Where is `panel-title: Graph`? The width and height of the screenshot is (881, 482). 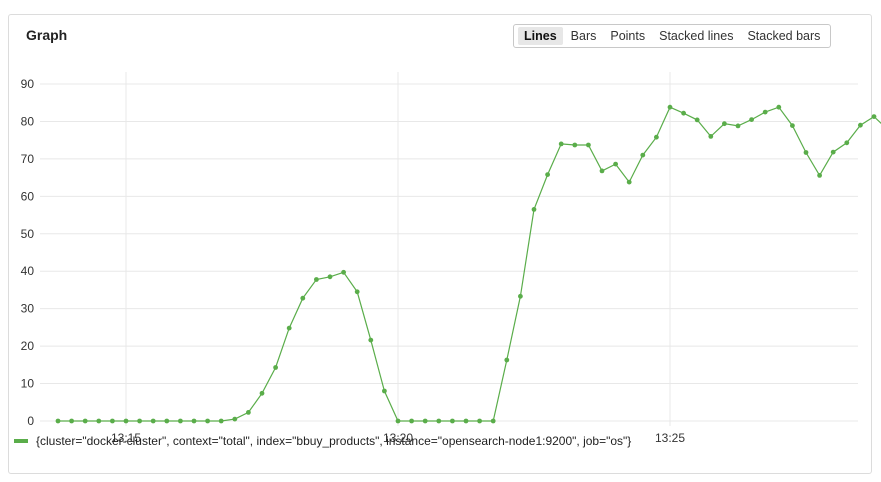 panel-title: Graph is located at coordinates (47, 35).